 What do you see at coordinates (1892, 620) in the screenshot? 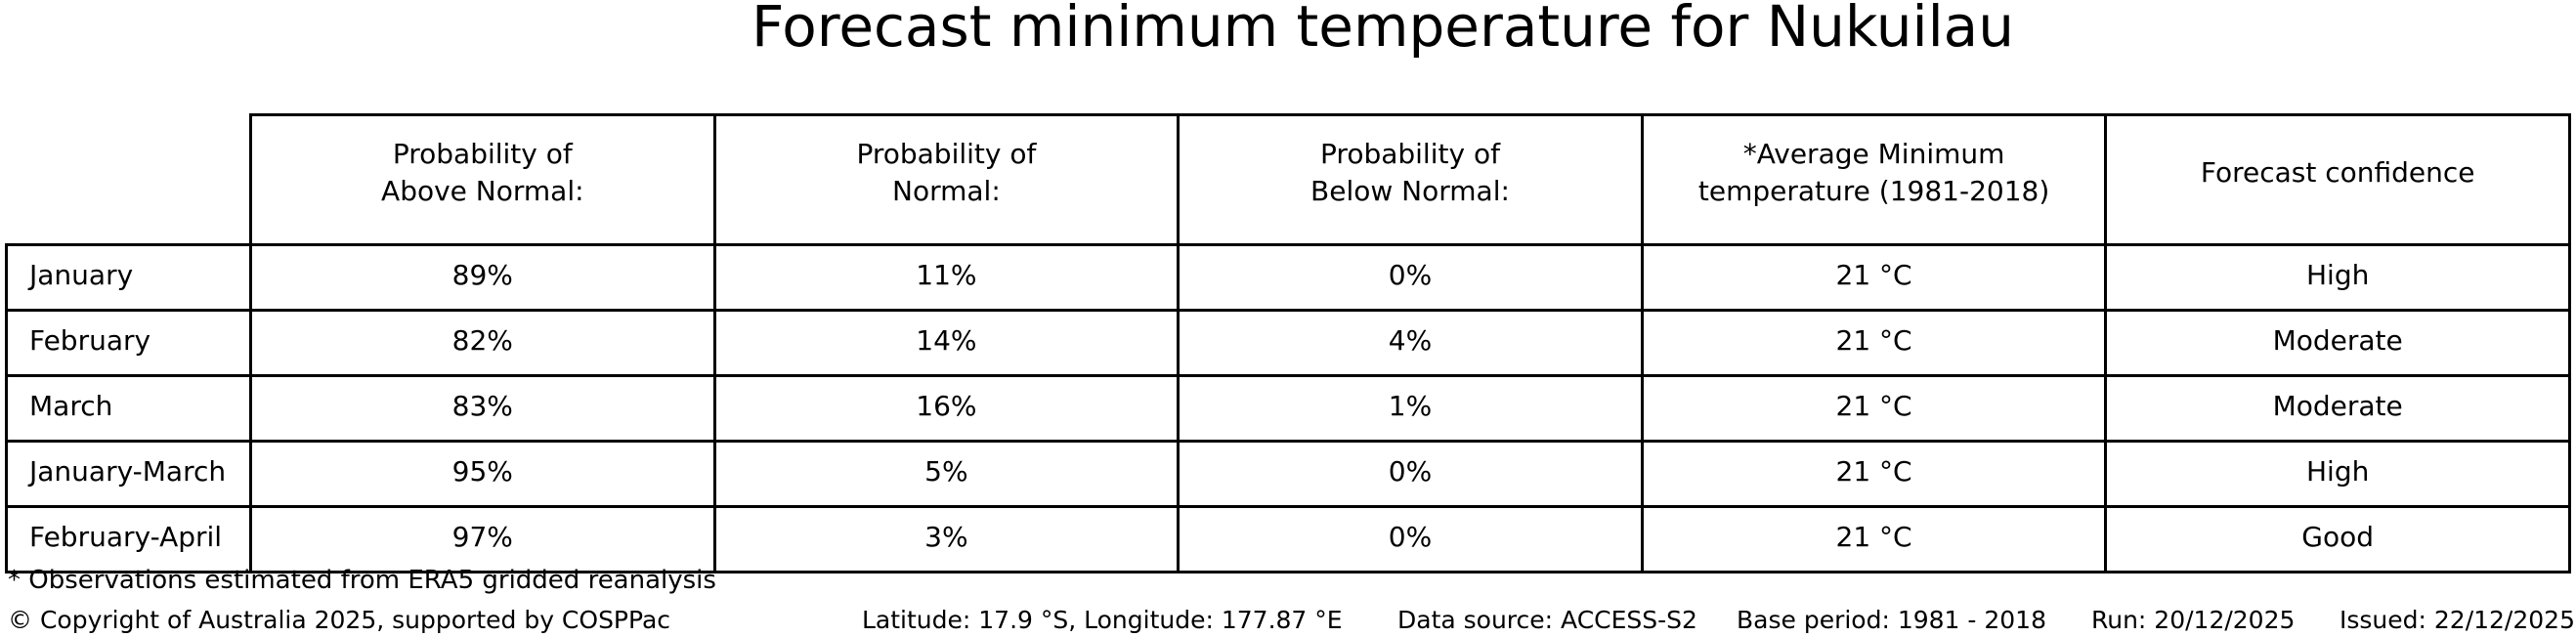
I see `base-period-text: Base period: 1981 - 2018` at bounding box center [1892, 620].